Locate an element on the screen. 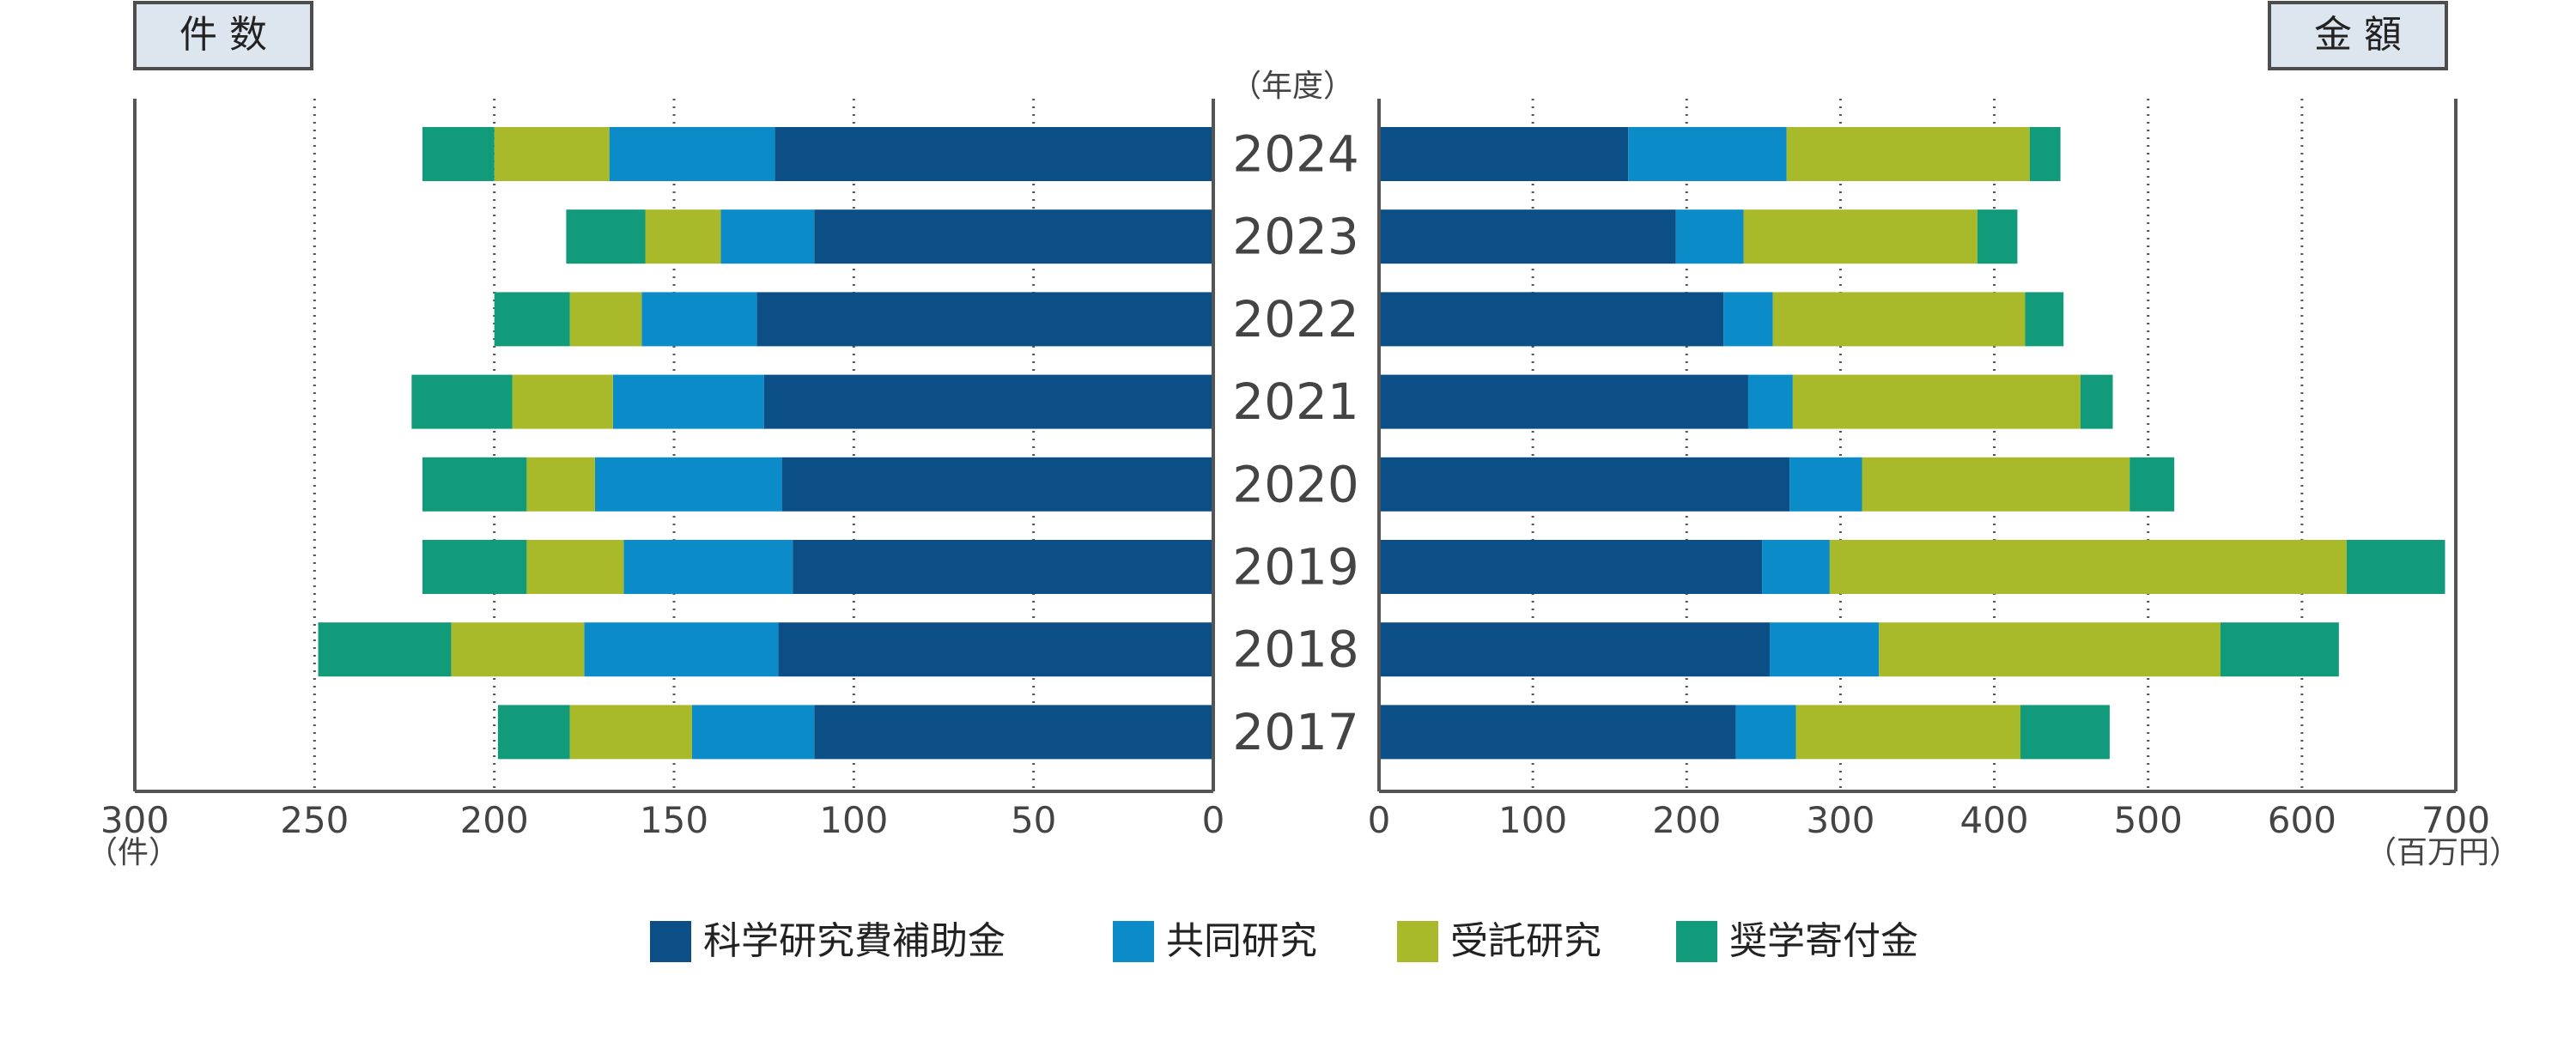 The width and height of the screenshot is (2576, 1048). left-tick-label: 0 is located at coordinates (1213, 820).